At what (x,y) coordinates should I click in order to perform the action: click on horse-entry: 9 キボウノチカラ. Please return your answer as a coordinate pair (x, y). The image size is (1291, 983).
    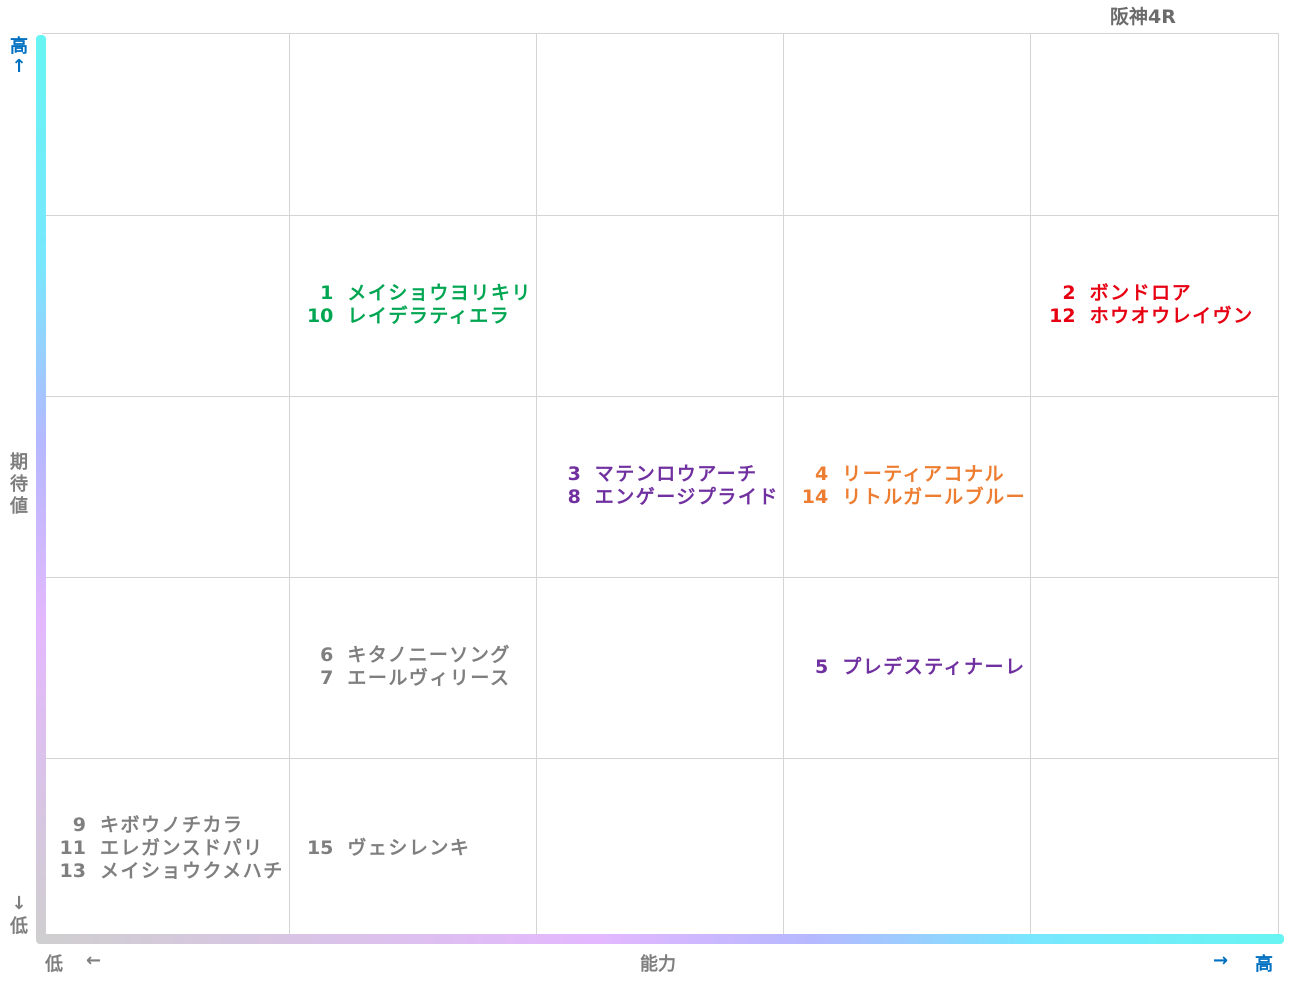
    Looking at the image, I should click on (167, 825).